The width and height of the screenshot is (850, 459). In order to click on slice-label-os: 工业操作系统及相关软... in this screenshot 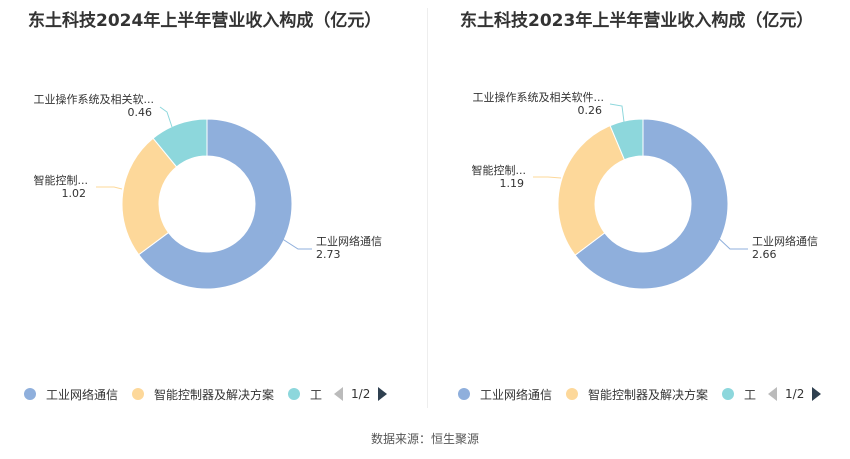, I will do `click(94, 99)`.